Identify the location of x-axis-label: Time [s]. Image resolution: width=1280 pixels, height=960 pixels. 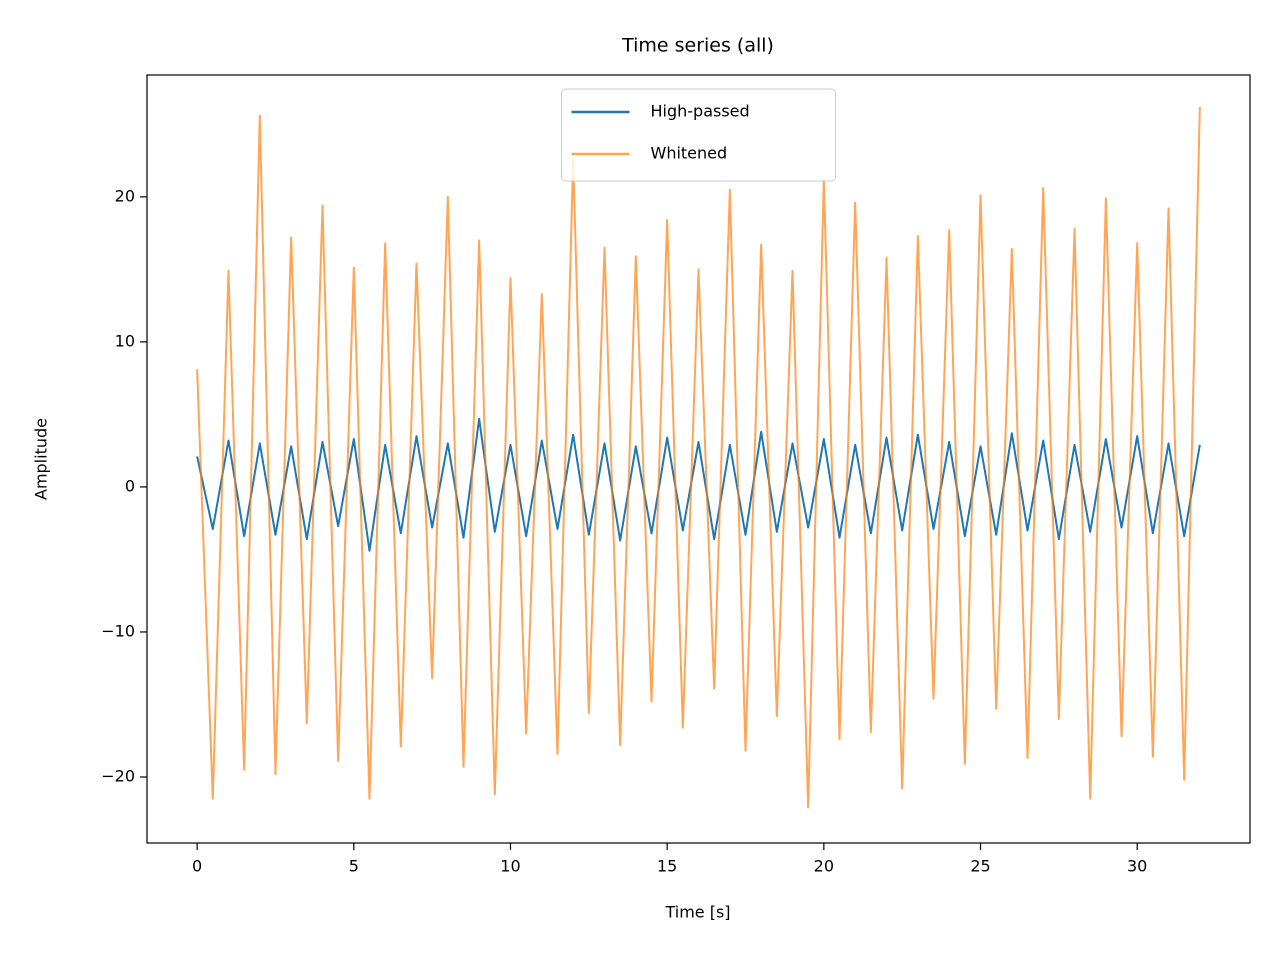
(697, 912).